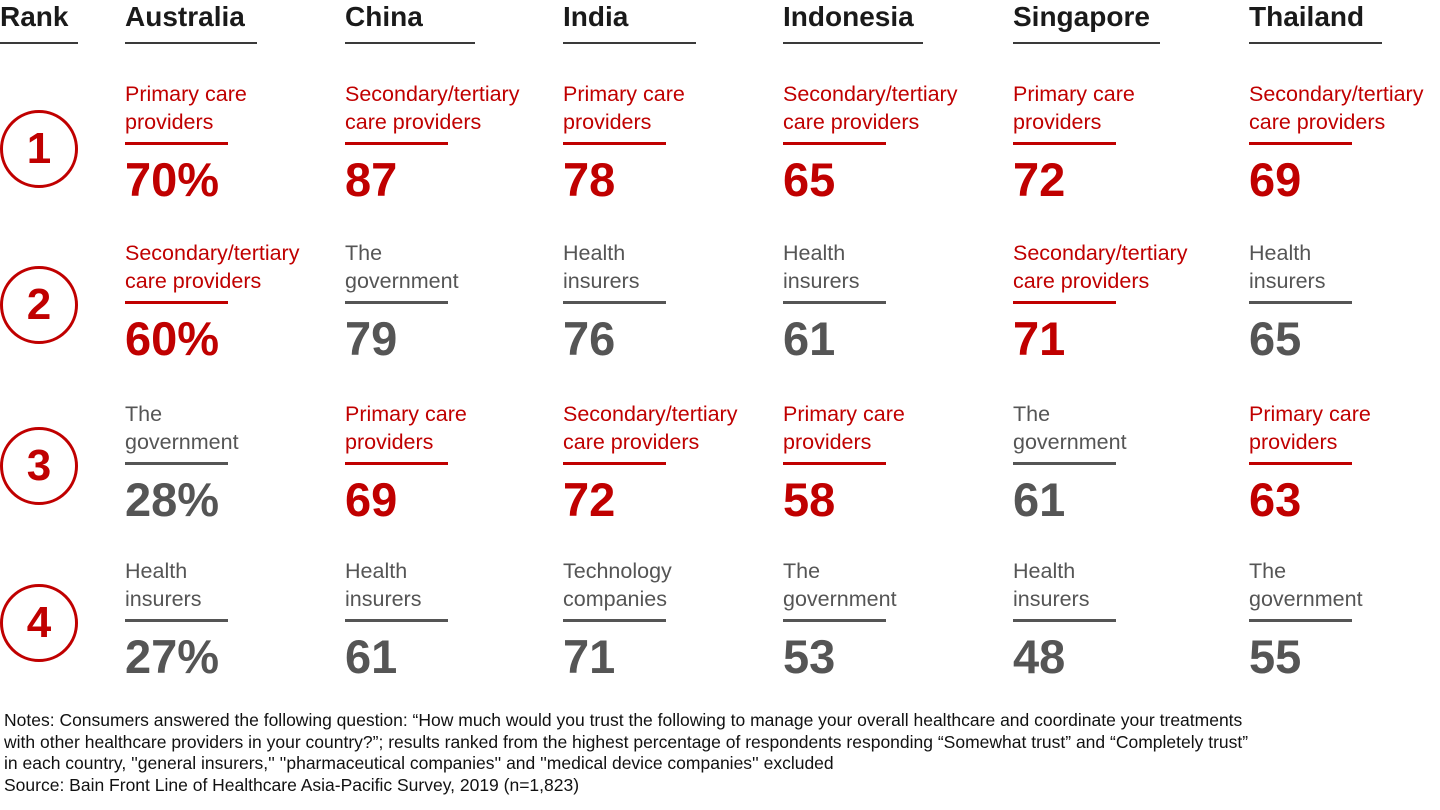  What do you see at coordinates (176, 620) in the screenshot?
I see `ranking-cell: Health insurers 27%` at bounding box center [176, 620].